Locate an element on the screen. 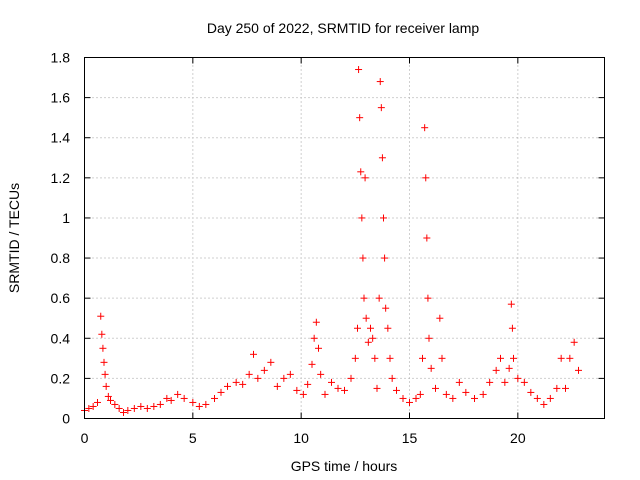 The height and width of the screenshot is (480, 640). y-tick-label: 0.4 is located at coordinates (61, 338).